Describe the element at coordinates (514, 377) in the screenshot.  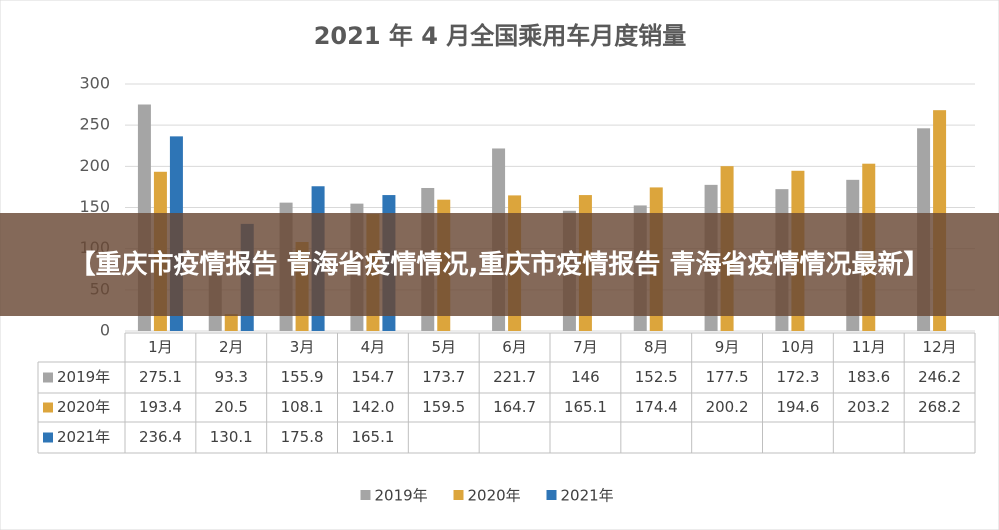
I see `table-value: 221.7` at that location.